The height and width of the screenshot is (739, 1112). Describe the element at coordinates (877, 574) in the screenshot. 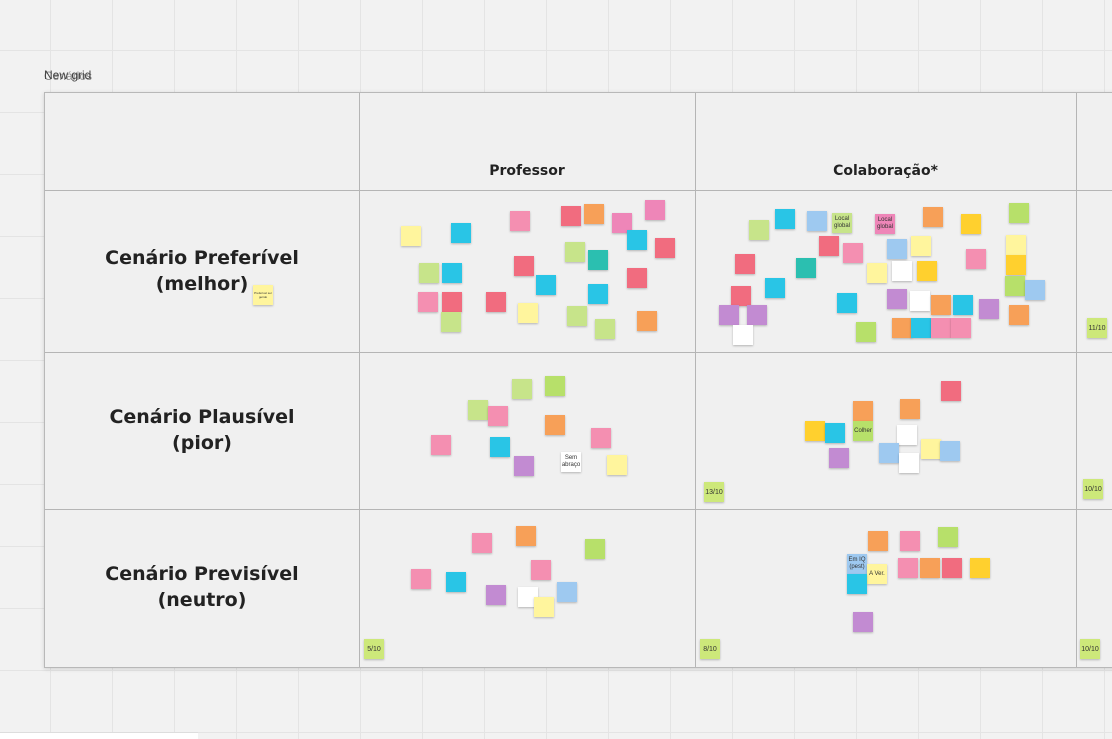

I see `sticky-note: A Ver.` at that location.